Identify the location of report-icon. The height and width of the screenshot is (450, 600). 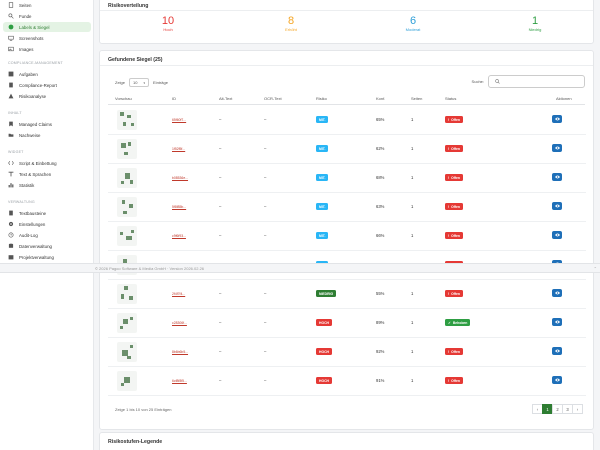
(11, 85).